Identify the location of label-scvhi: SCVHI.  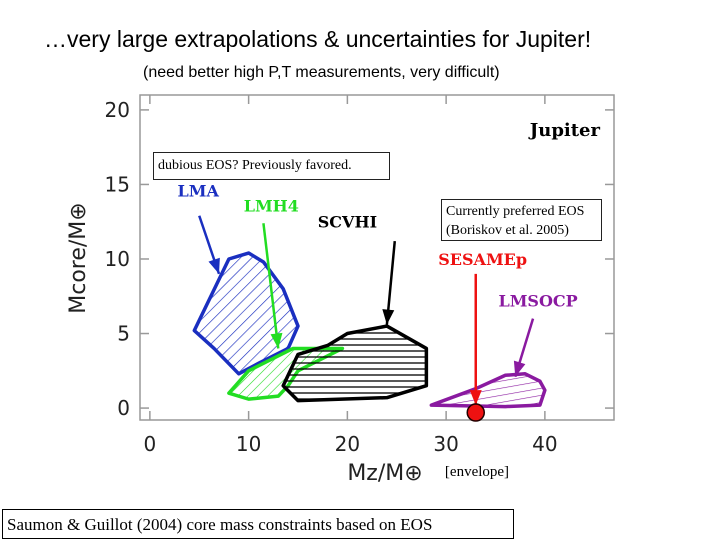
(347, 222).